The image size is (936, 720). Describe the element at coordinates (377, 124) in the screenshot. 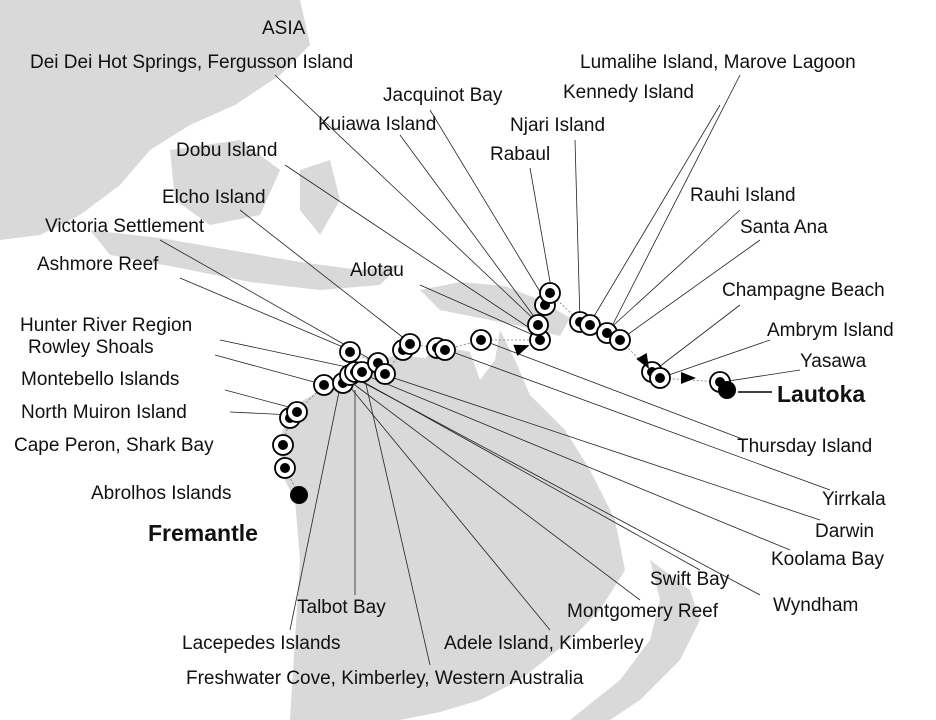

I see `stop-label-kuiawa-island: Kuiawa Island` at that location.